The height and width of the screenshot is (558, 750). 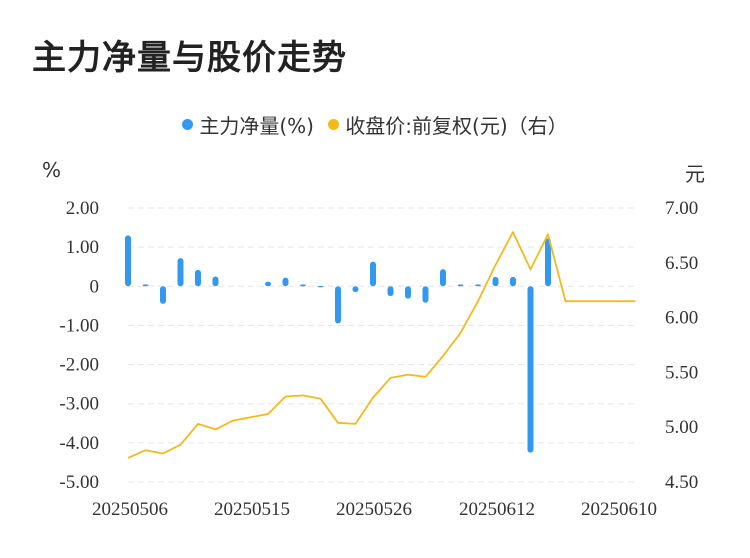 I want to click on legend-label-line: 收盘价:前复权(元)（右）, so click(x=456, y=126).